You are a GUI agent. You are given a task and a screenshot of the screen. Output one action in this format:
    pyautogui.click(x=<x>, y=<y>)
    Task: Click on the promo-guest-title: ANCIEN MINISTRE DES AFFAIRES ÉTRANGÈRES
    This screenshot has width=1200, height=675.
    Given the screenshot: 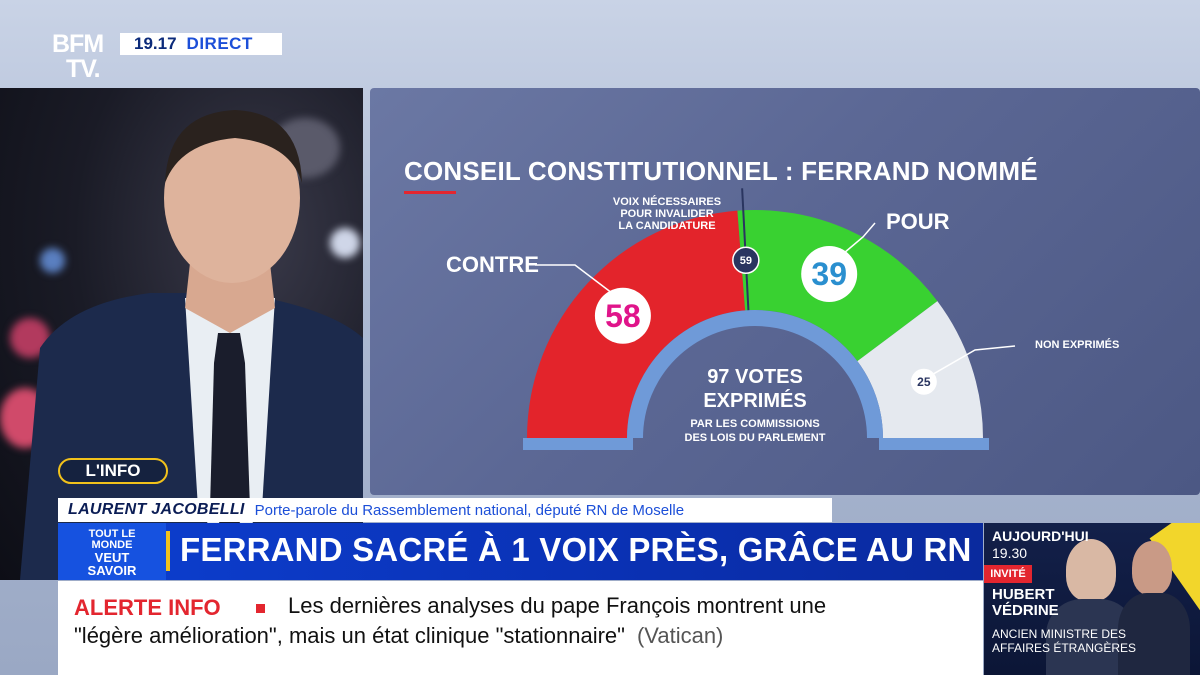 What is the action you would take?
    pyautogui.click(x=1064, y=641)
    